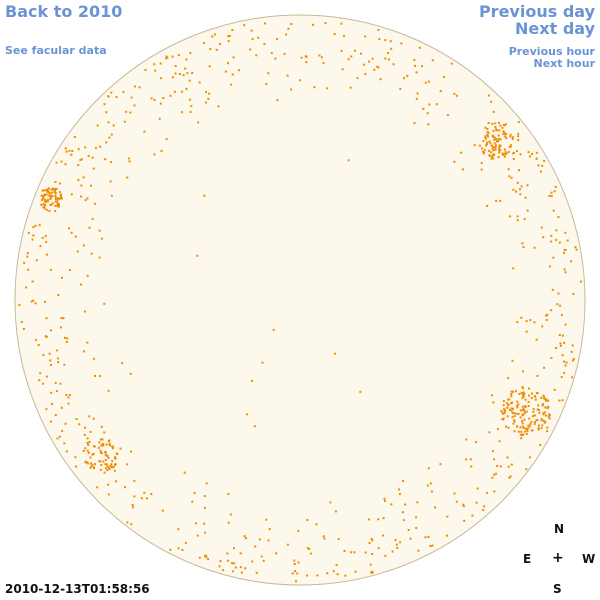 The width and height of the screenshot is (600, 600). What do you see at coordinates (536, 11) in the screenshot?
I see `previous-day-link: Previous day` at bounding box center [536, 11].